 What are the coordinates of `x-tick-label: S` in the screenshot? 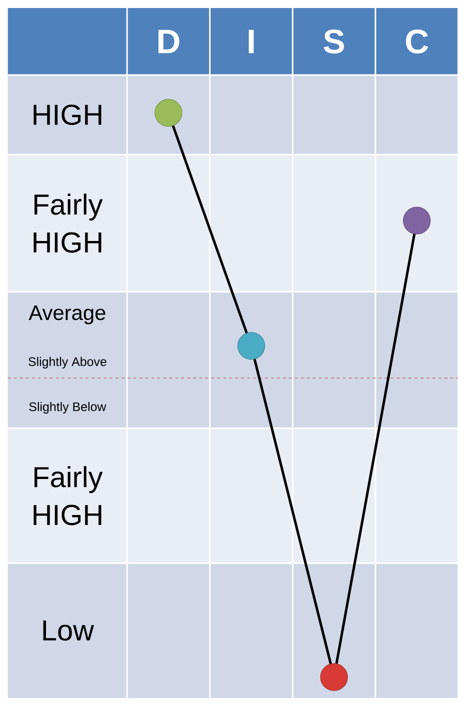 It's located at (334, 42).